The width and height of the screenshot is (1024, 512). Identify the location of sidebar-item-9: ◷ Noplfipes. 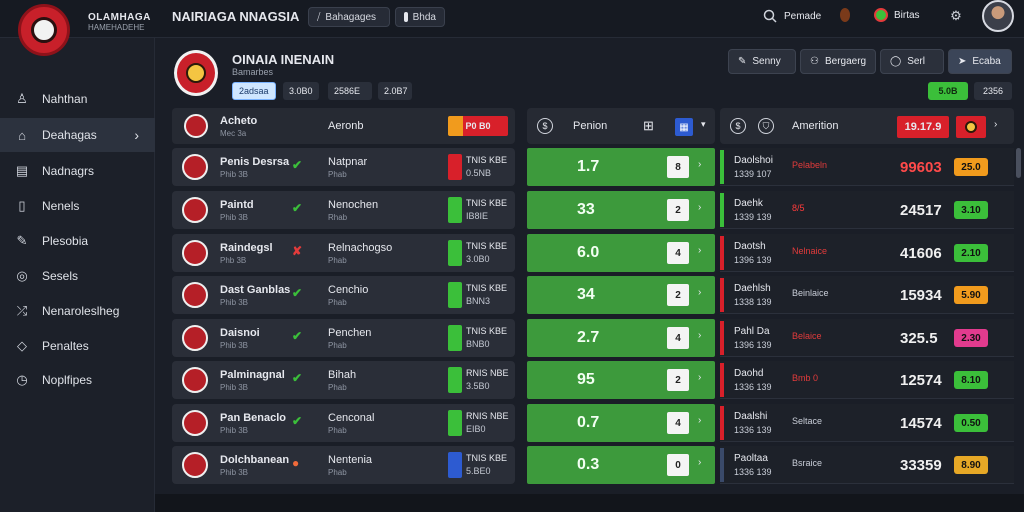
(77, 380).